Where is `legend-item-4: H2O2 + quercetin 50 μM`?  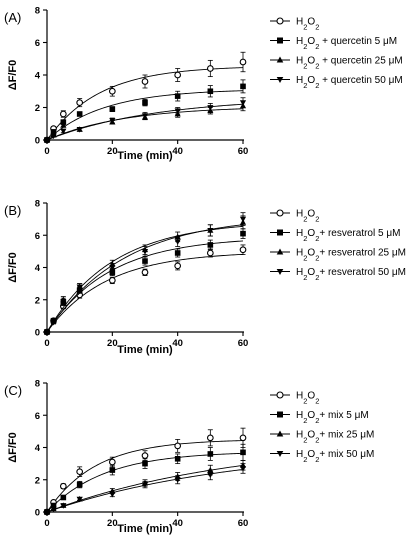
legend-item-4: H2O2 + quercetin 50 μM is located at coordinates (349, 82).